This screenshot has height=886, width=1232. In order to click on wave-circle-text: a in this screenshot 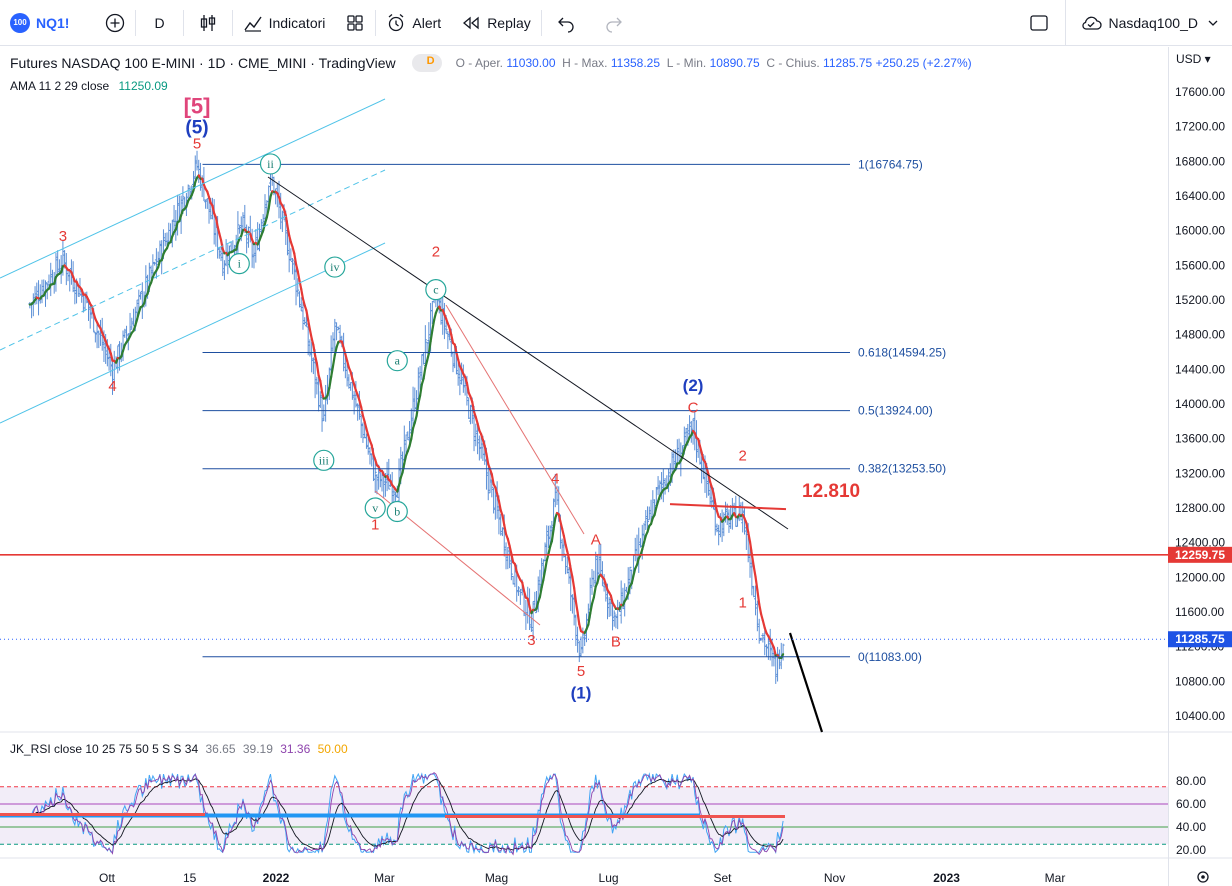, I will do `click(398, 361)`.